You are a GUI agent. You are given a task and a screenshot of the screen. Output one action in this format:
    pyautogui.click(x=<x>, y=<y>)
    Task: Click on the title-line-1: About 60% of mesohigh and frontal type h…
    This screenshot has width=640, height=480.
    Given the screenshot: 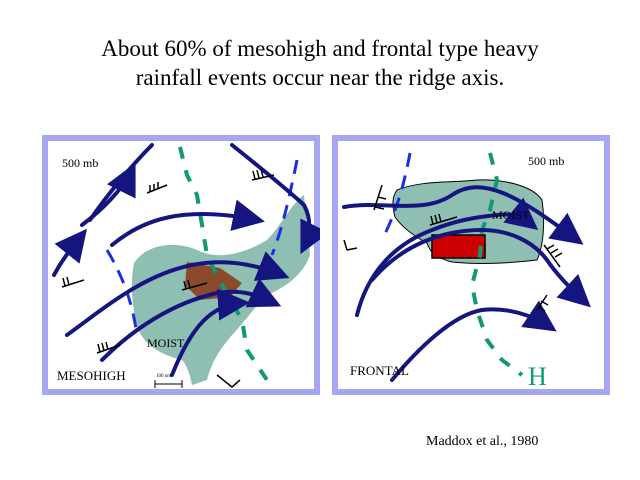 What is the action you would take?
    pyautogui.click(x=320, y=48)
    